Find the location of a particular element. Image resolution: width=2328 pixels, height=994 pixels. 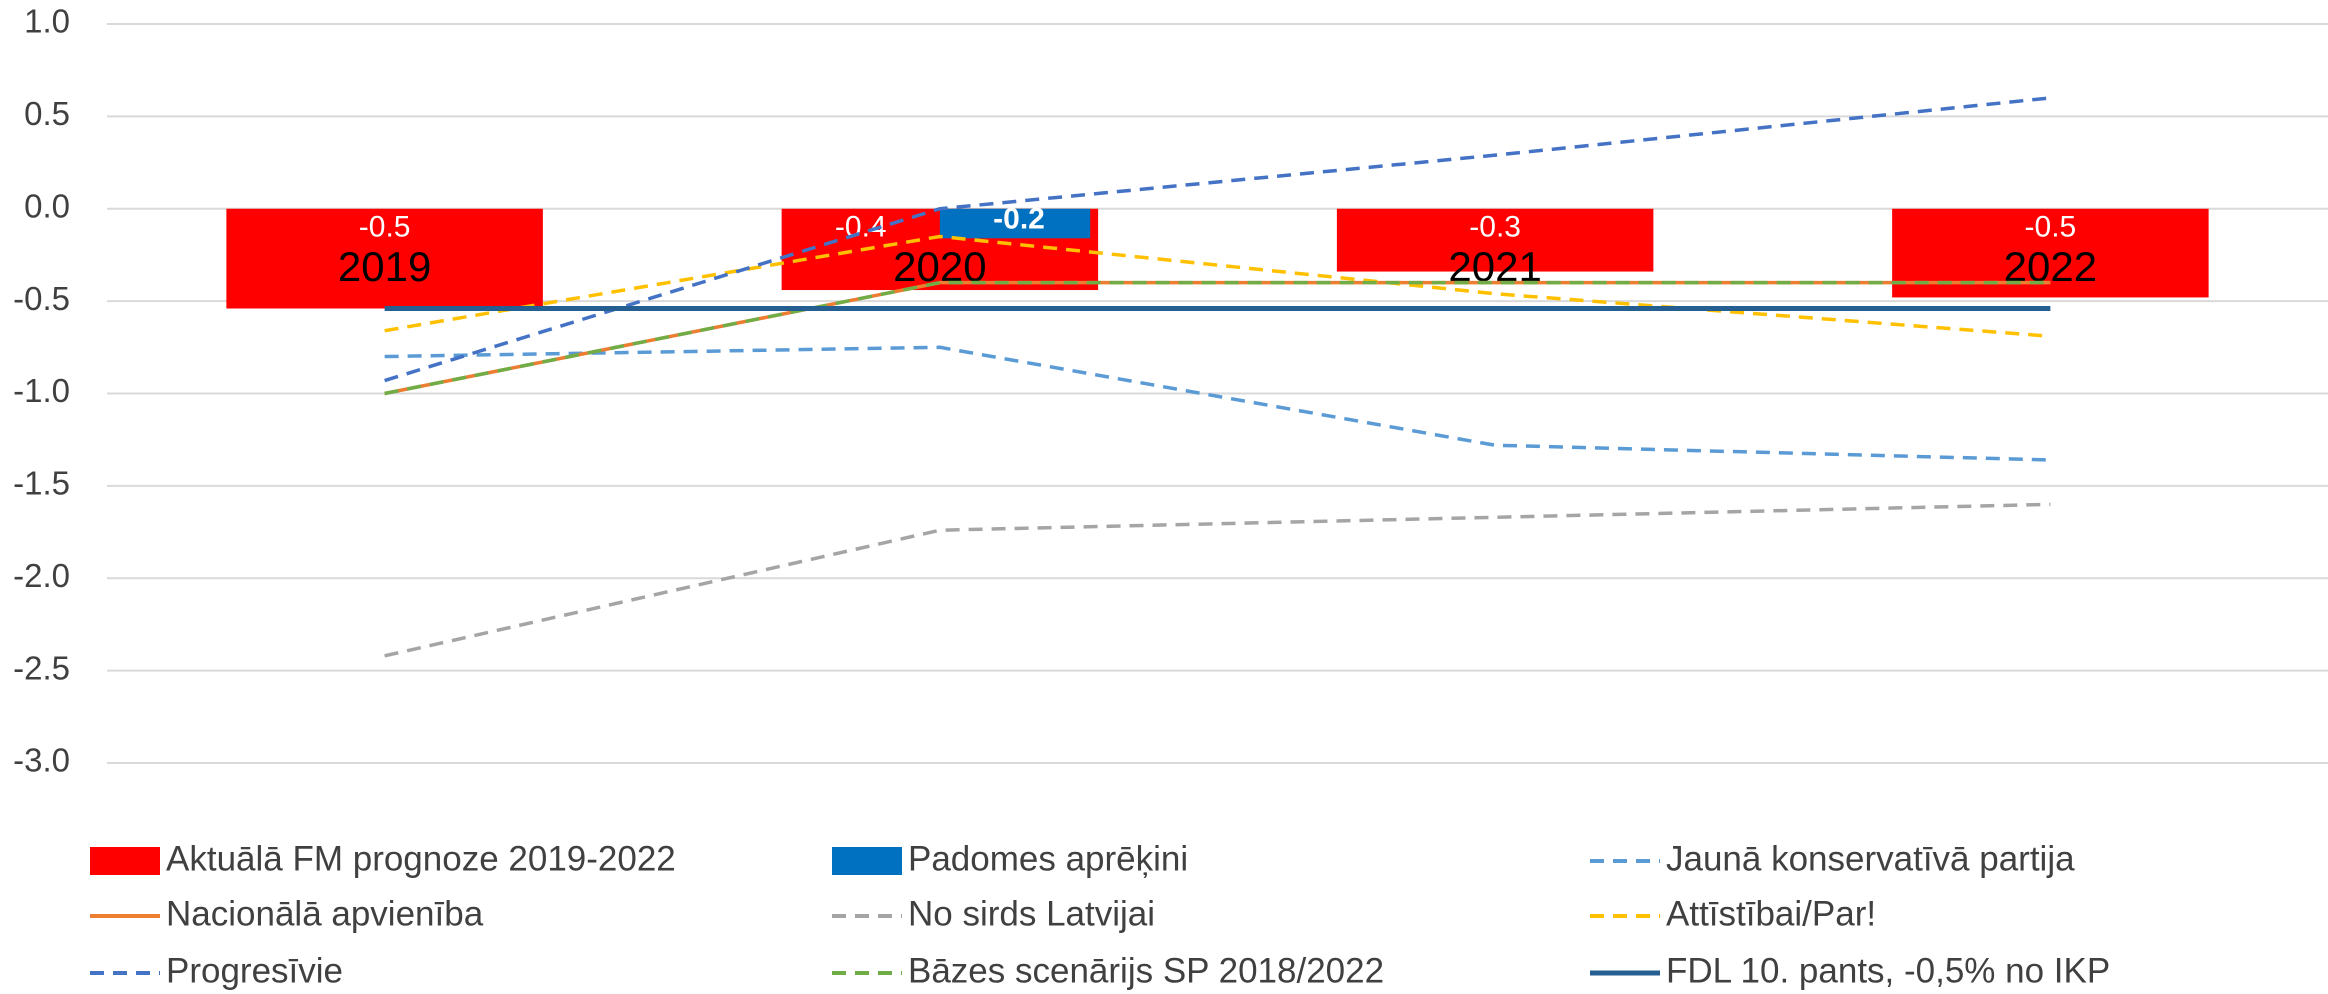

y-tick-label: -2.0 is located at coordinates (41, 575).